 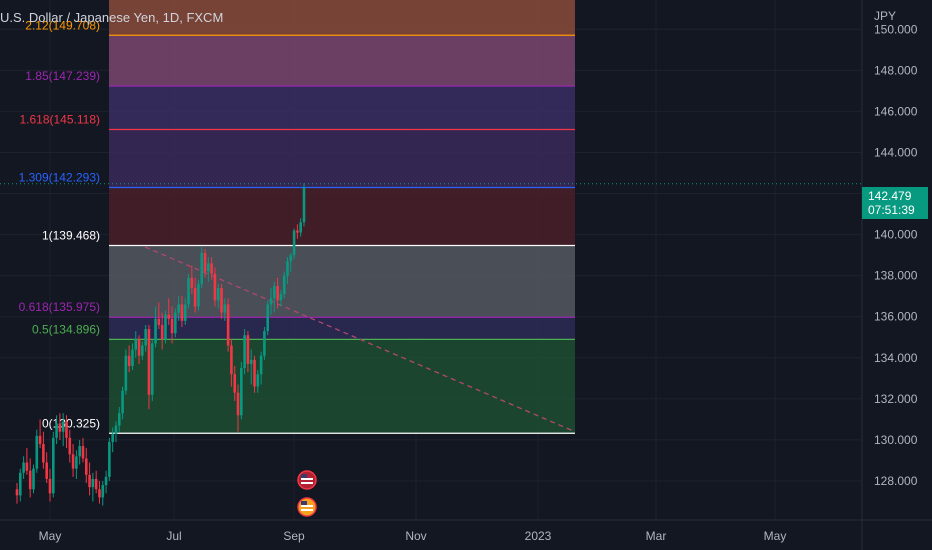 What do you see at coordinates (885, 16) in the screenshot?
I see `currency-label: JPY` at bounding box center [885, 16].